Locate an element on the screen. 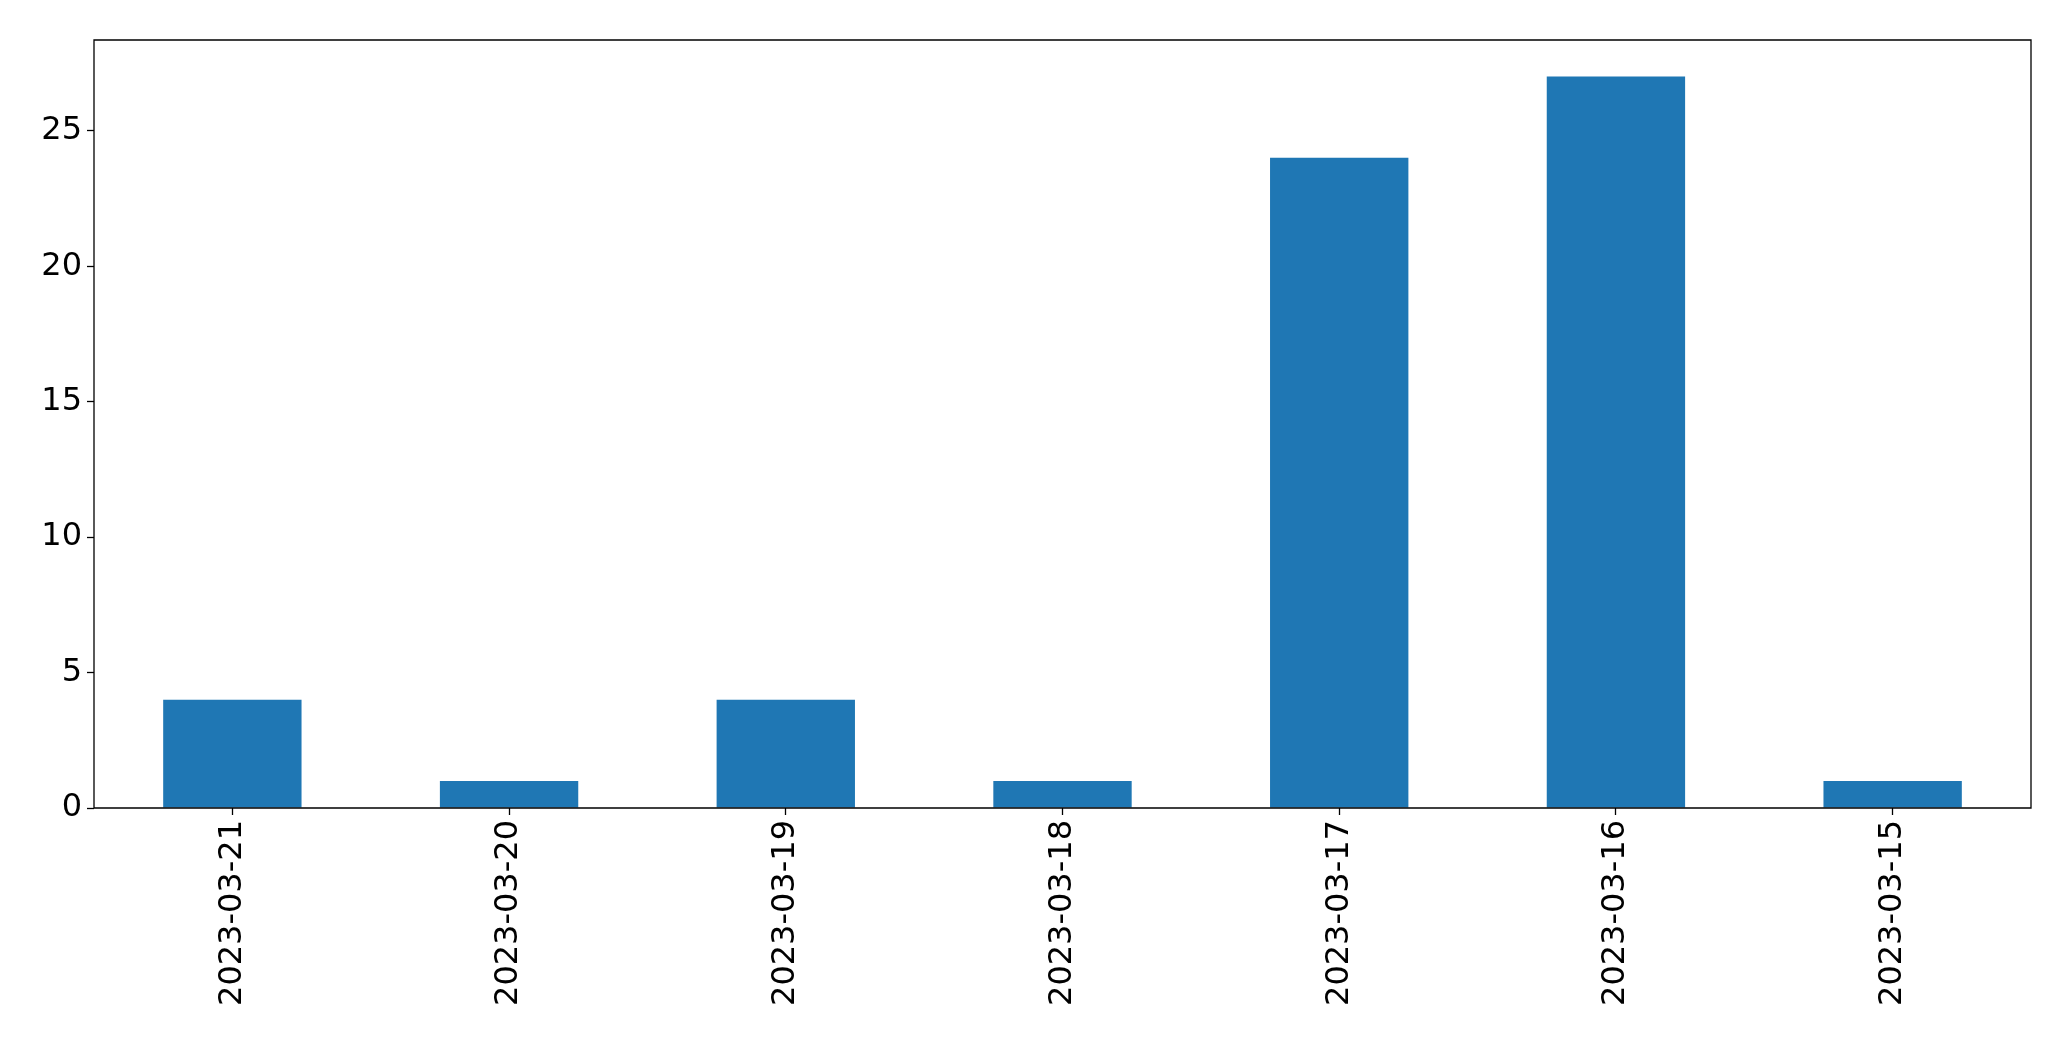  y-tick-label: 20 is located at coordinates (61, 263).